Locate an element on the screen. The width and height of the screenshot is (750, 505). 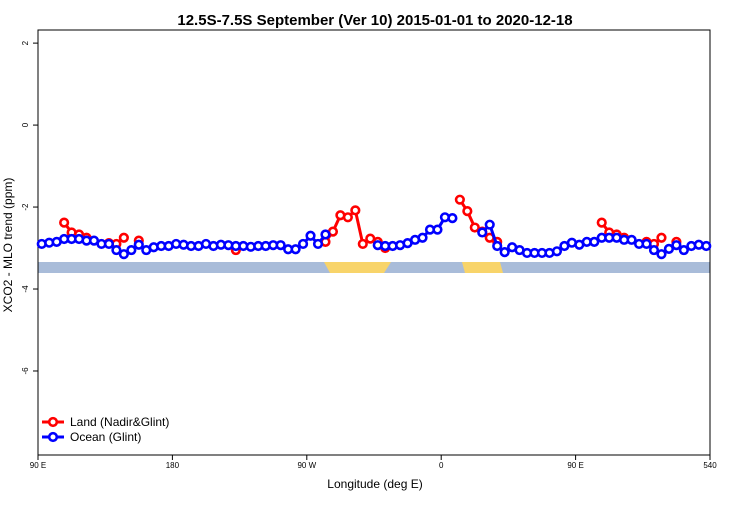
x-axis-label: Longitude (deg E) is located at coordinates (374, 484).